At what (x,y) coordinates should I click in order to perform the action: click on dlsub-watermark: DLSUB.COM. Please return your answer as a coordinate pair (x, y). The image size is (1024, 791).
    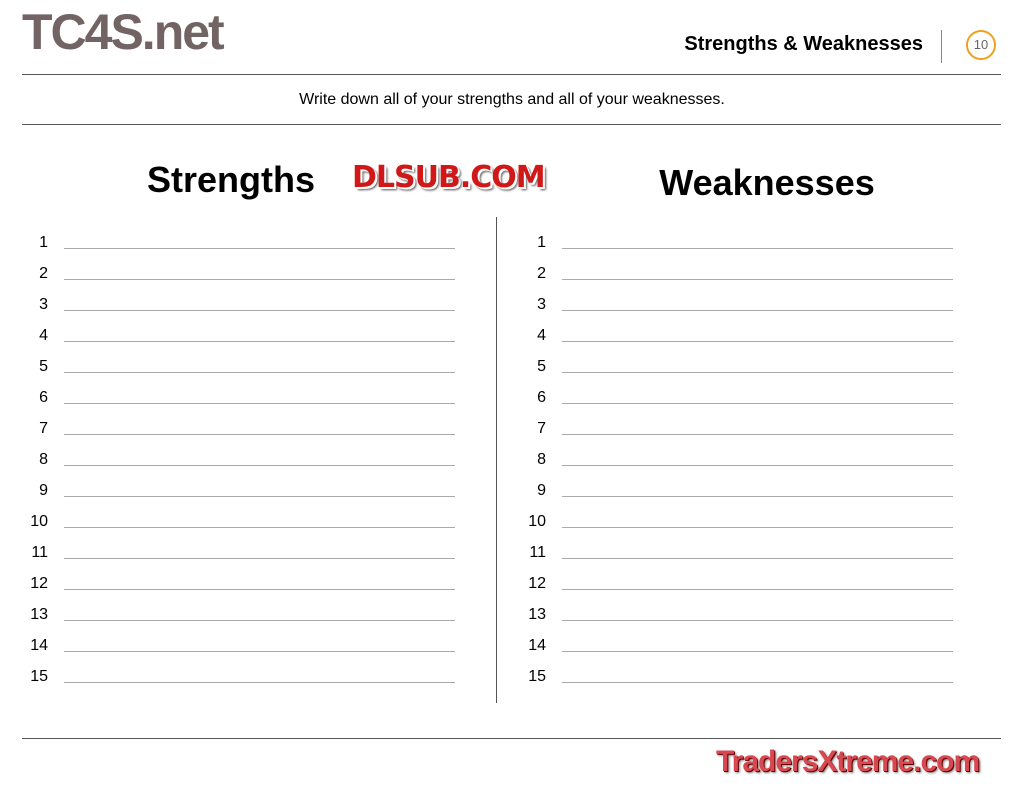
    Looking at the image, I should click on (449, 177).